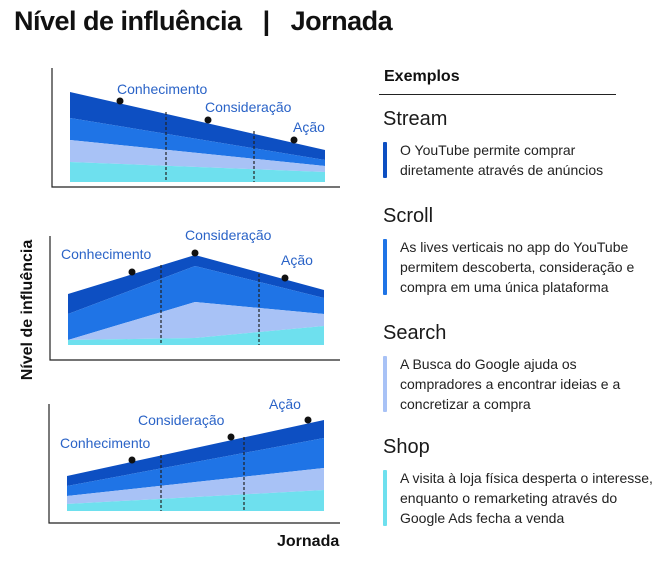  What do you see at coordinates (497, 94) in the screenshot?
I see `examples-divider` at bounding box center [497, 94].